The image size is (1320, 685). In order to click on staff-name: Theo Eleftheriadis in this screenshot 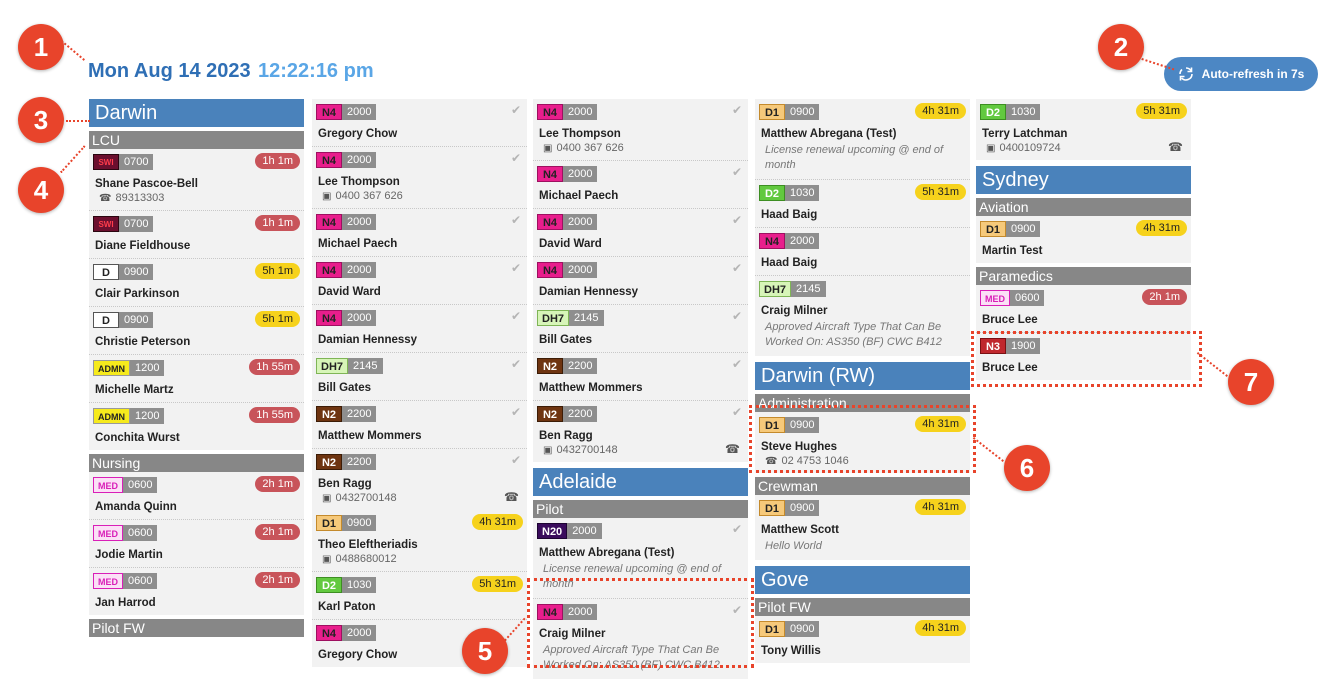, I will do `click(368, 545)`.